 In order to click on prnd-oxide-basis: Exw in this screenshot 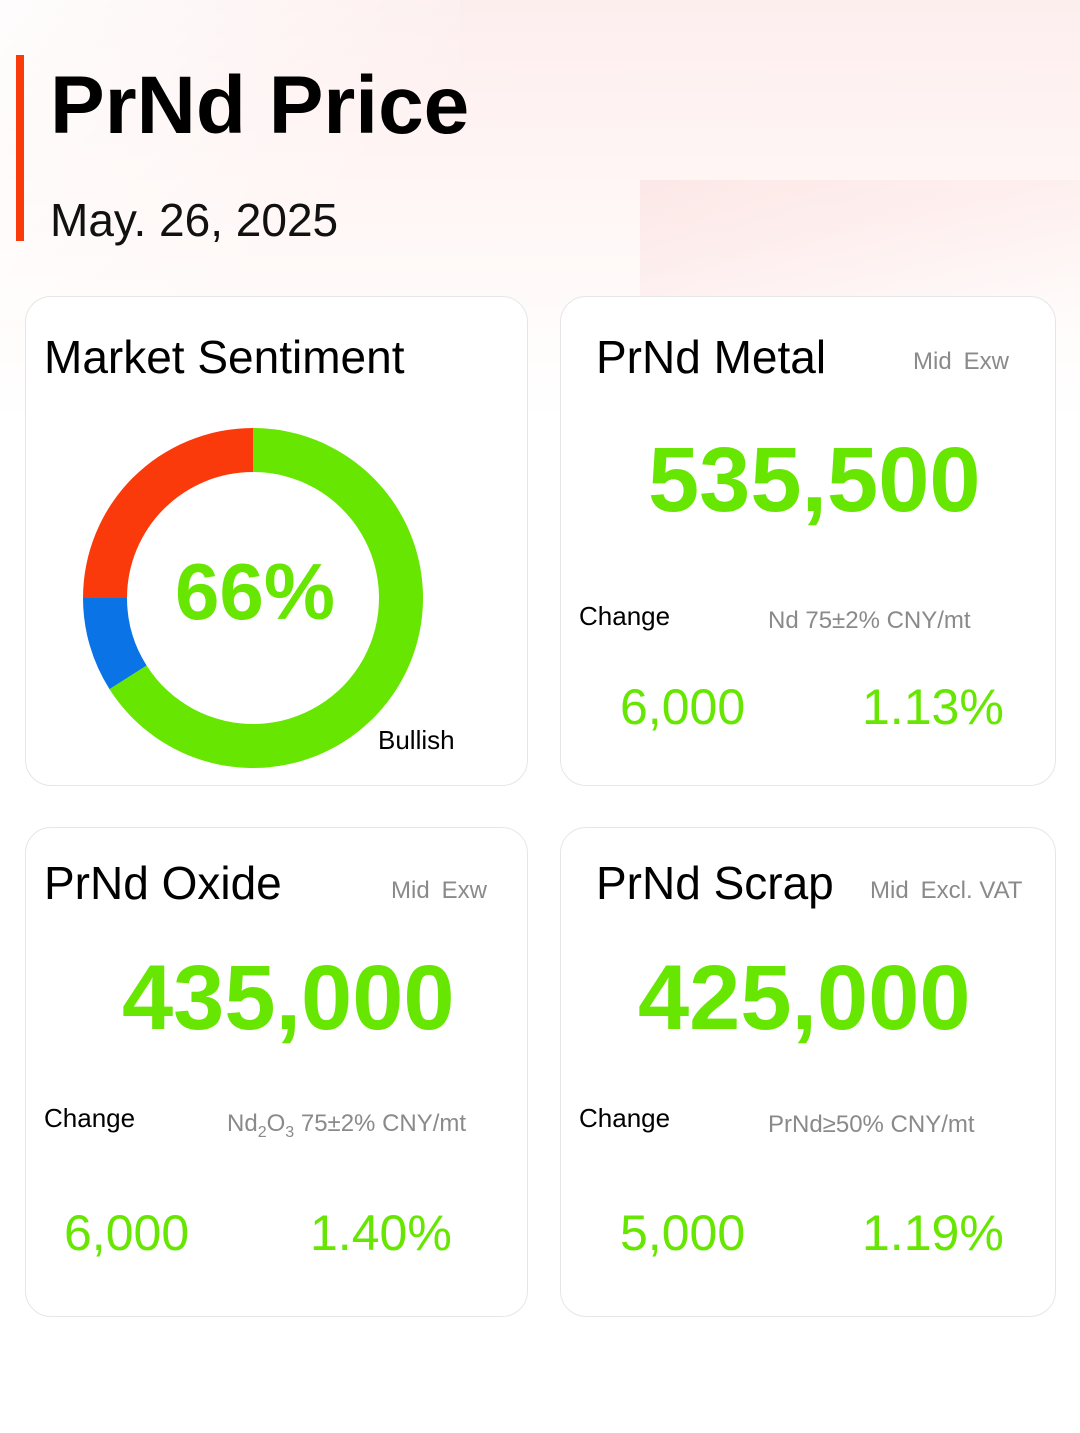, I will do `click(464, 890)`.